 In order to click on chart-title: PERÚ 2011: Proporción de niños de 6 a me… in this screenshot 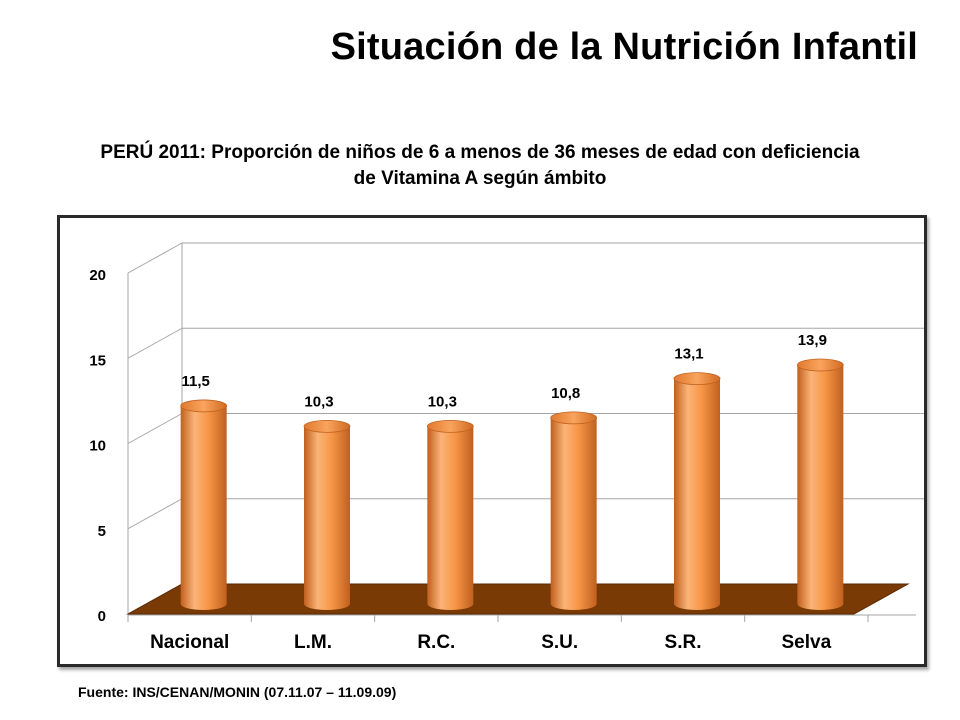, I will do `click(480, 166)`.